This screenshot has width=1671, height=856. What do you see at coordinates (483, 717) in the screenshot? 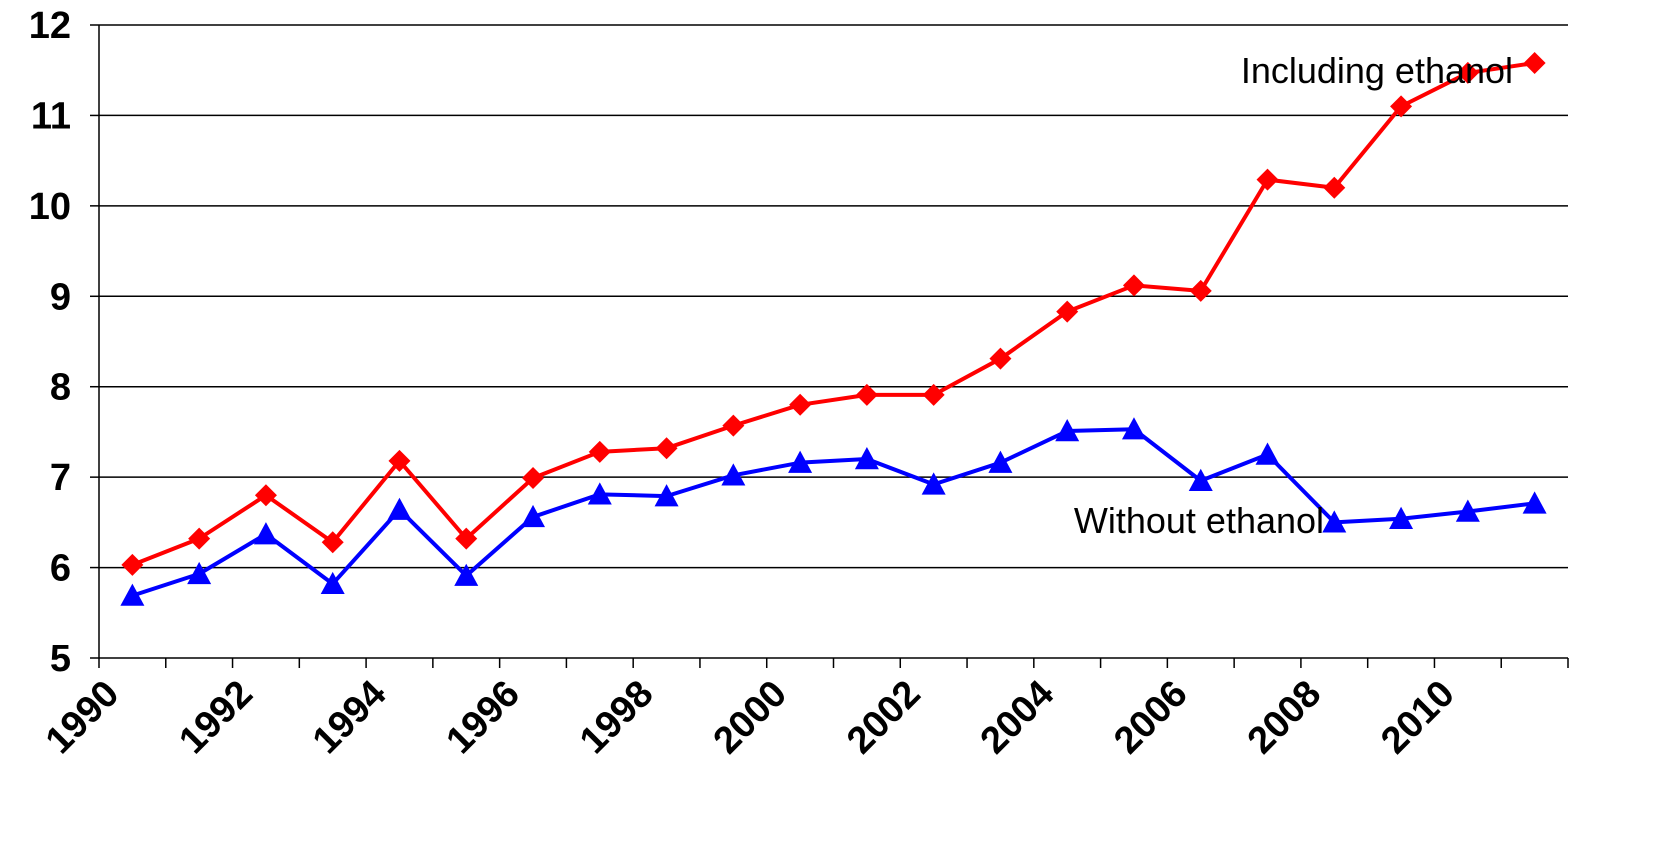
I see `x-tick-label: 1996` at bounding box center [483, 717].